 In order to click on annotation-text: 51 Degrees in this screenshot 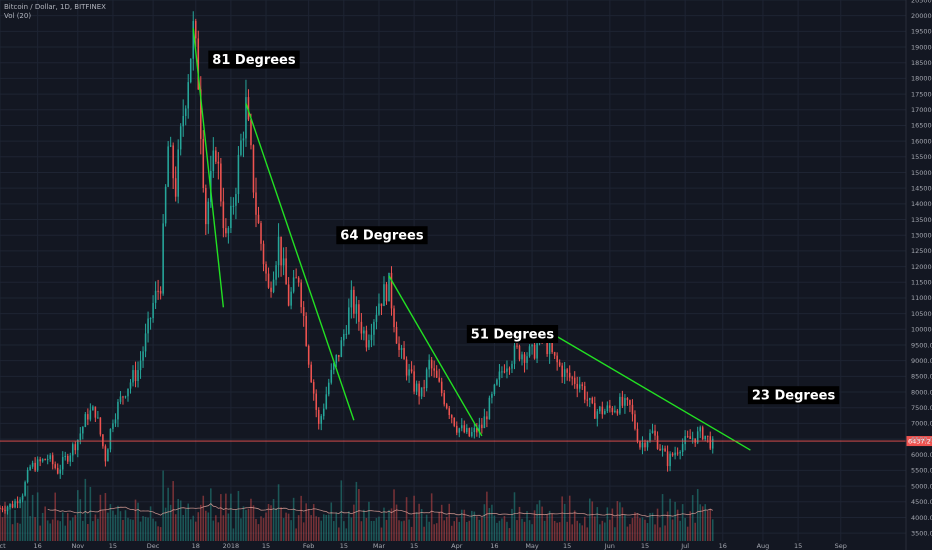, I will do `click(513, 335)`.